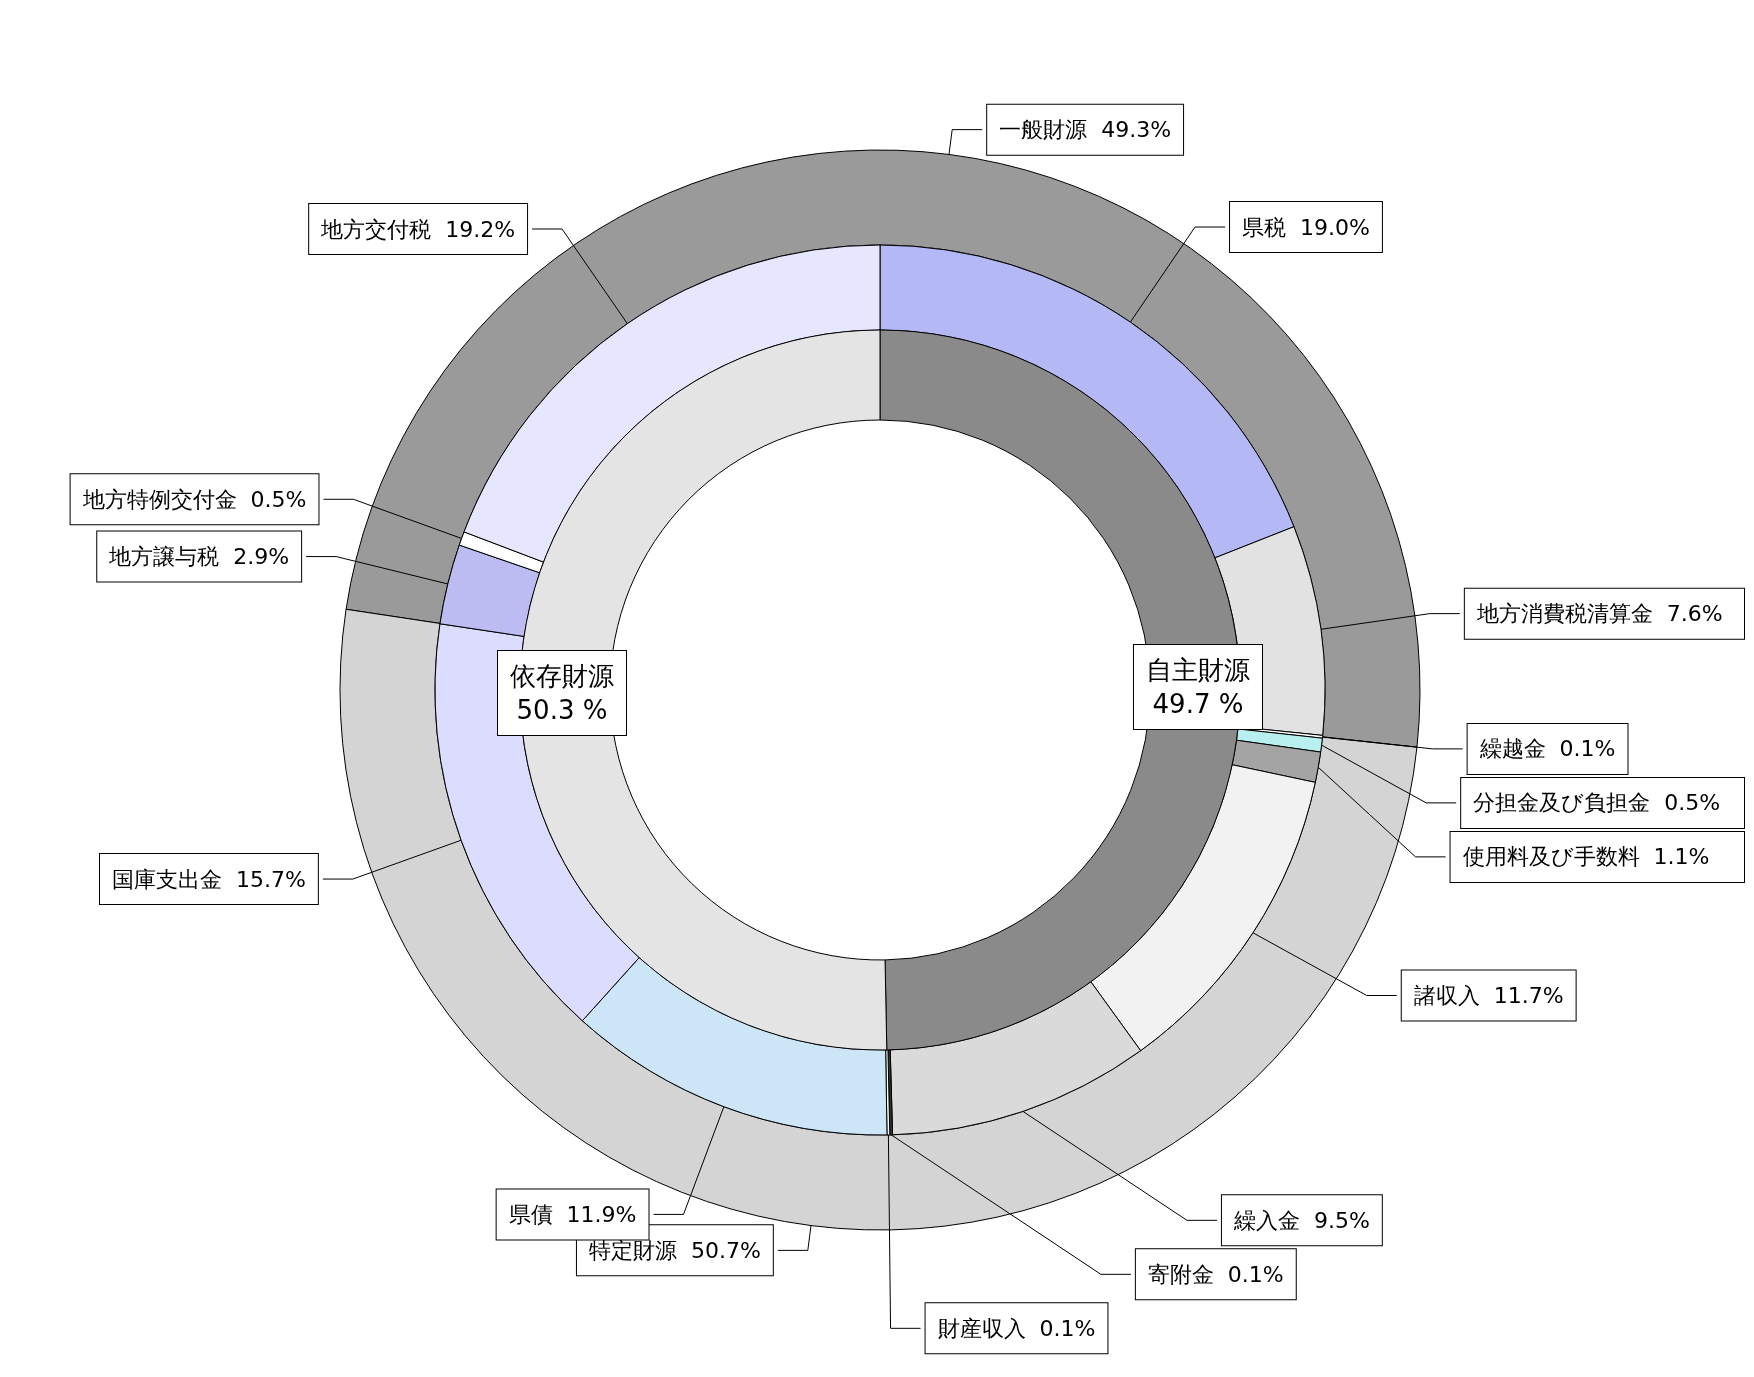 The image size is (1754, 1377). Describe the element at coordinates (562, 676) in the screenshot. I see `slice-label: 依存財源` at that location.